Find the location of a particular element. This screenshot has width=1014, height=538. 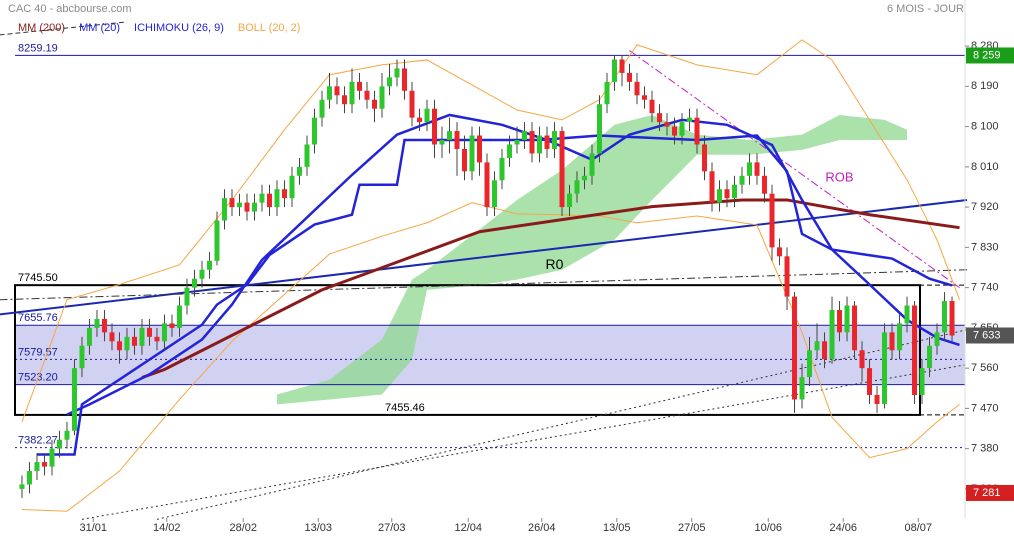

zone is located at coordinates (490, 355).